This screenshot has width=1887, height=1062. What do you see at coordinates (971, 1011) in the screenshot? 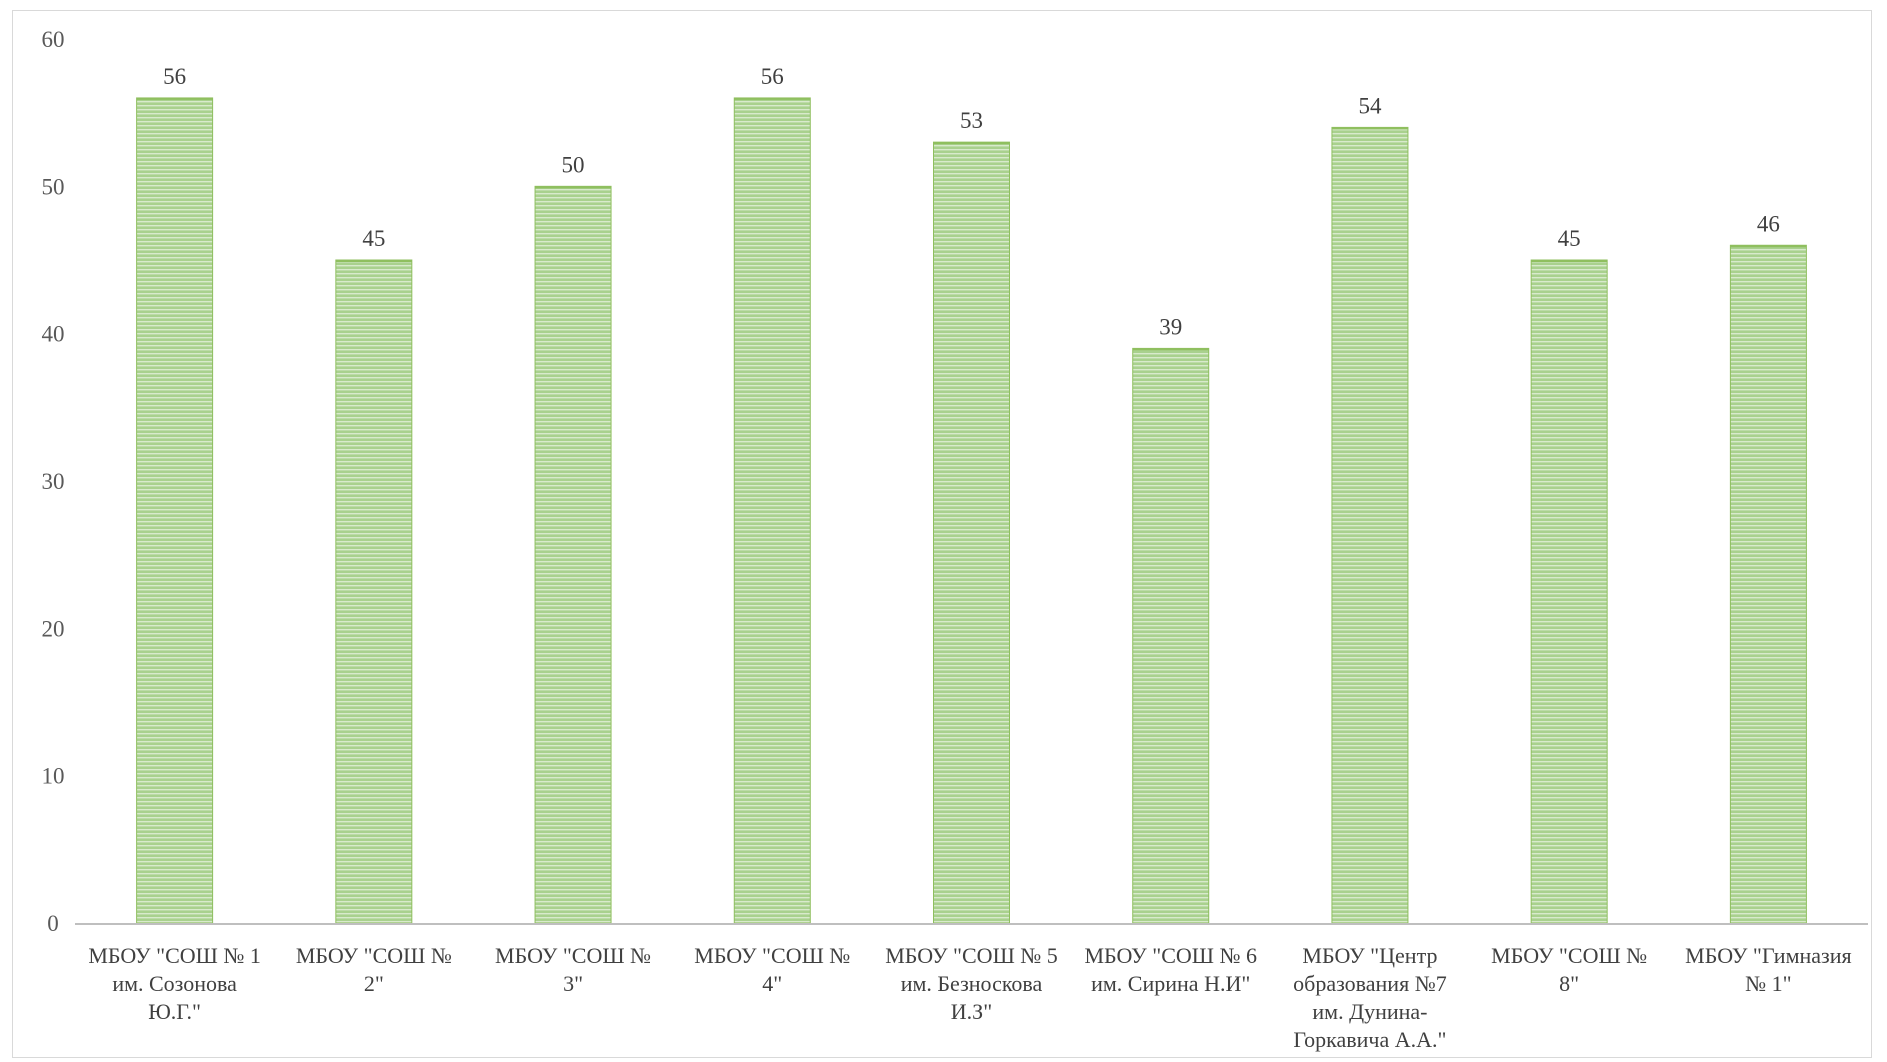
I see `x-tick-label-line: И.З"` at bounding box center [971, 1011].